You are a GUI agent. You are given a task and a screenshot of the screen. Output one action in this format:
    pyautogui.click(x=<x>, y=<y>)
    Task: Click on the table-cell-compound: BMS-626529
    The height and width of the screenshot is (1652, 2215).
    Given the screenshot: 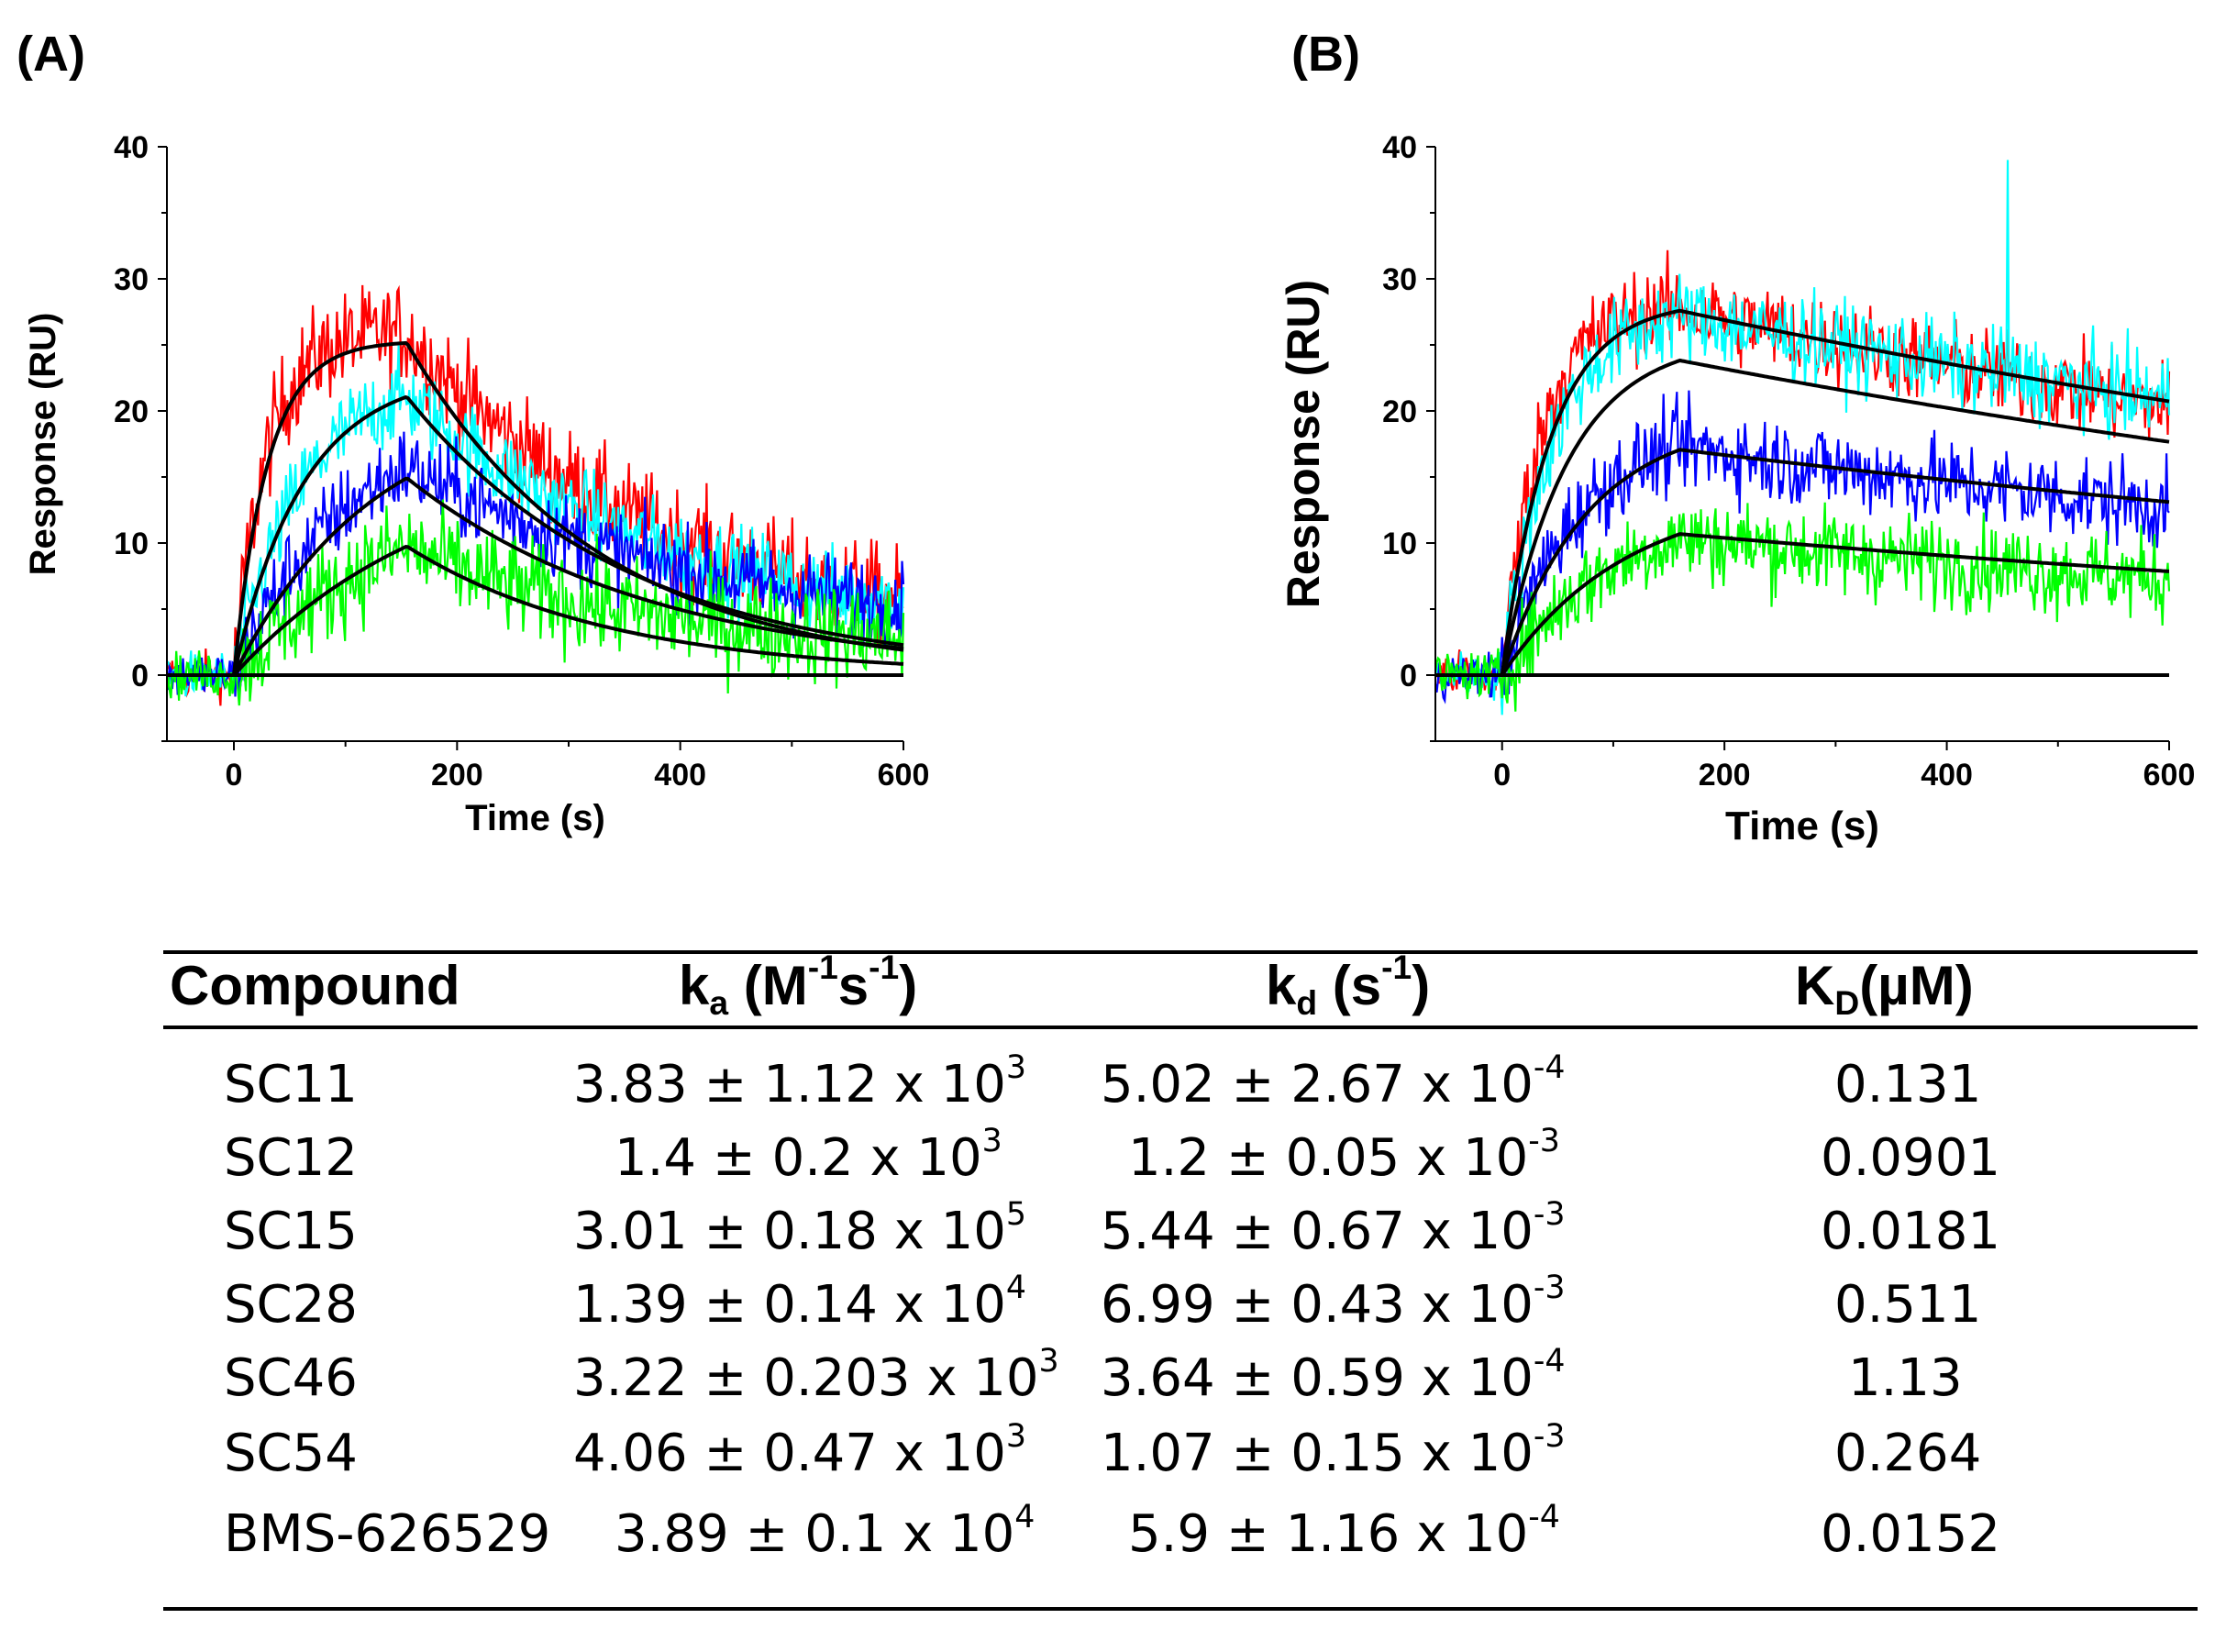 What is the action you would take?
    pyautogui.click(x=387, y=1534)
    